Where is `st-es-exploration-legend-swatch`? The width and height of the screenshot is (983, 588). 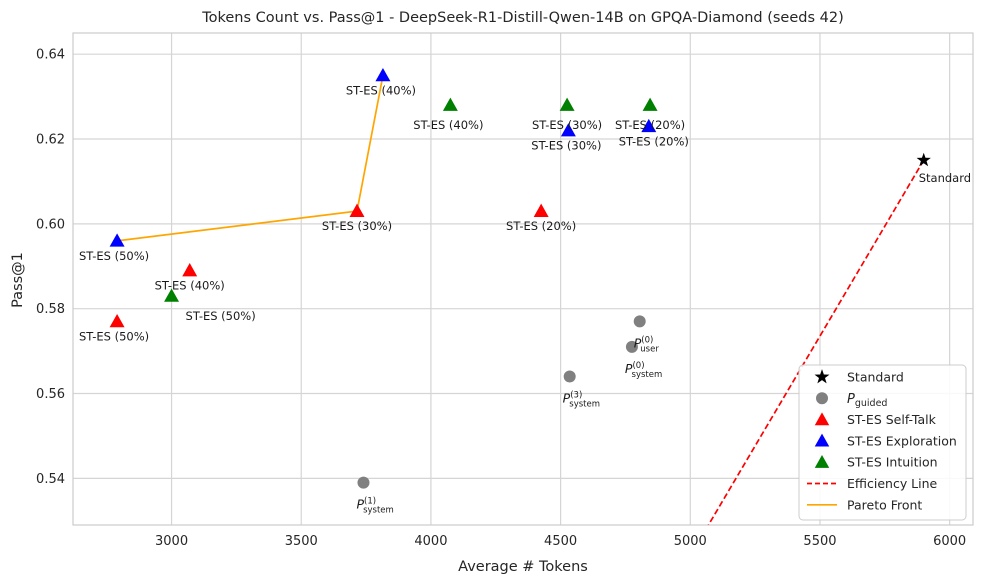 st-es-exploration-legend-swatch is located at coordinates (822, 440).